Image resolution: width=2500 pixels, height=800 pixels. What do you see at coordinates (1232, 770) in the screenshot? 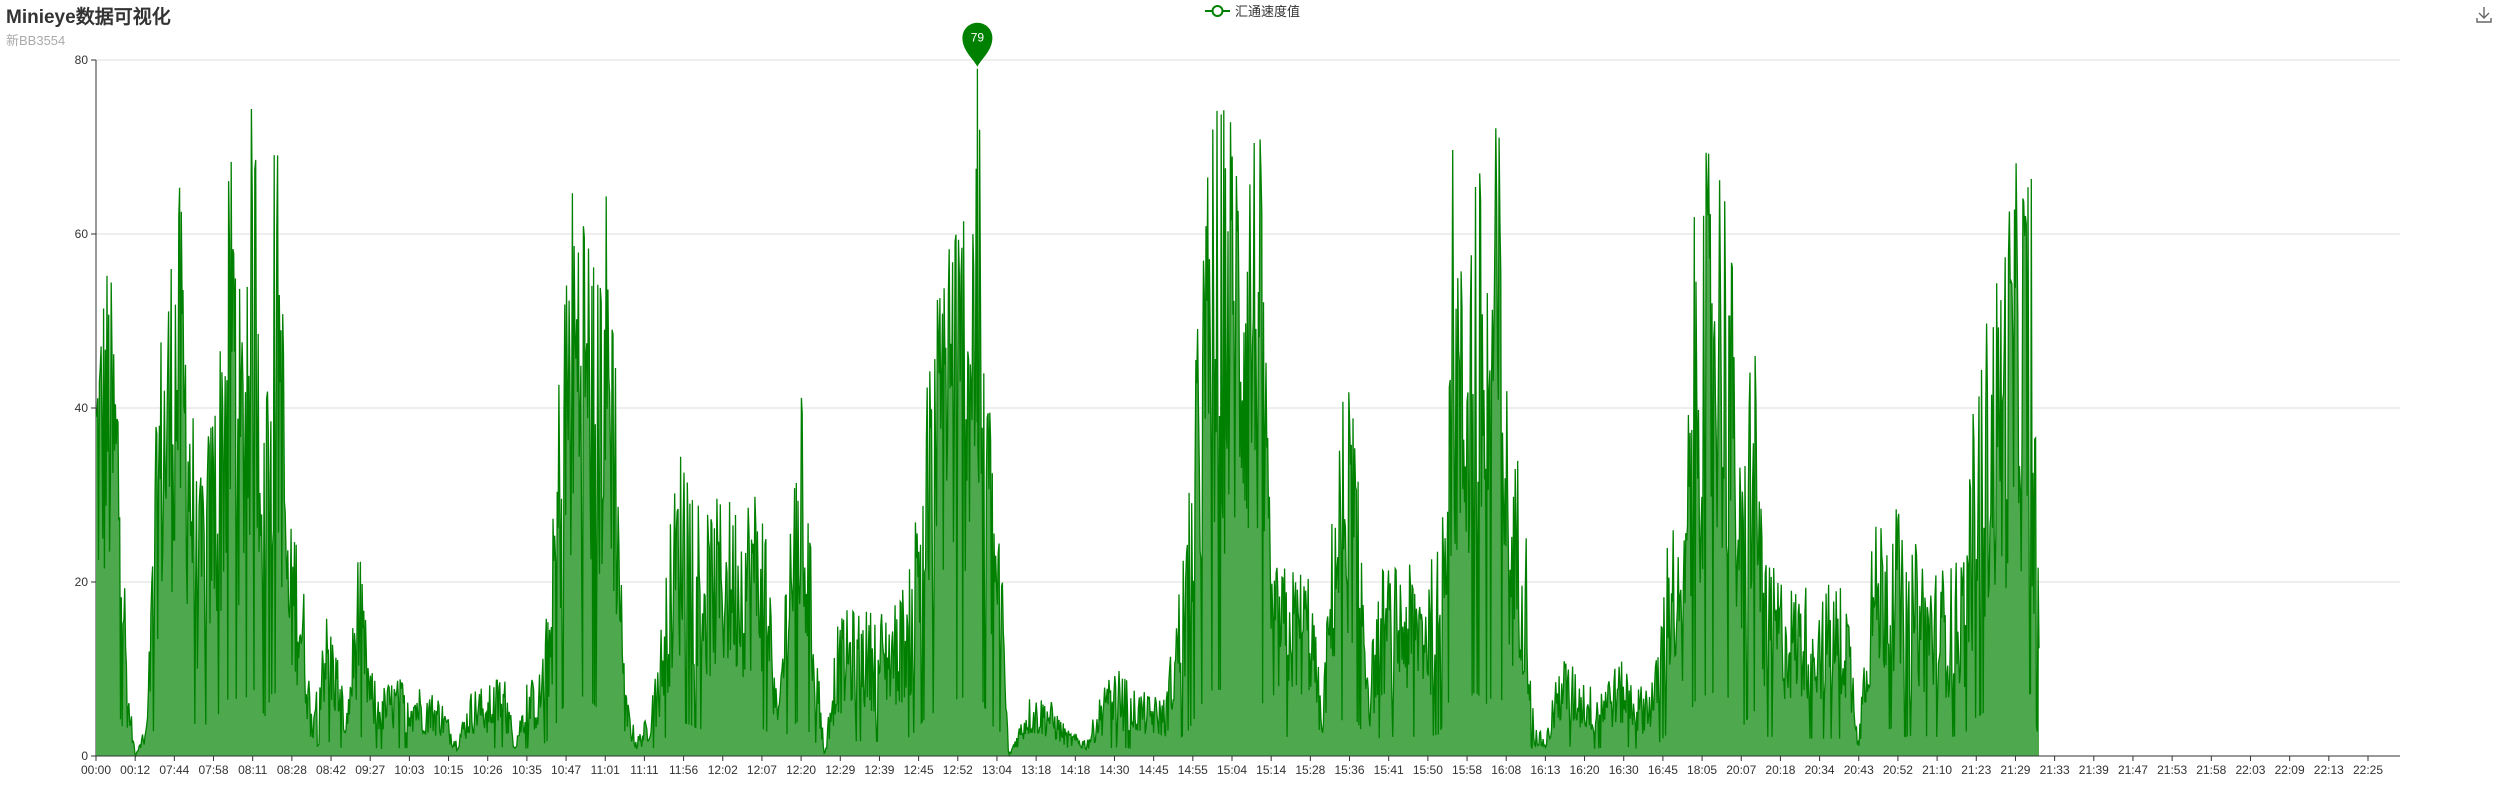
I see `x-tick-label: 15:04` at bounding box center [1232, 770].